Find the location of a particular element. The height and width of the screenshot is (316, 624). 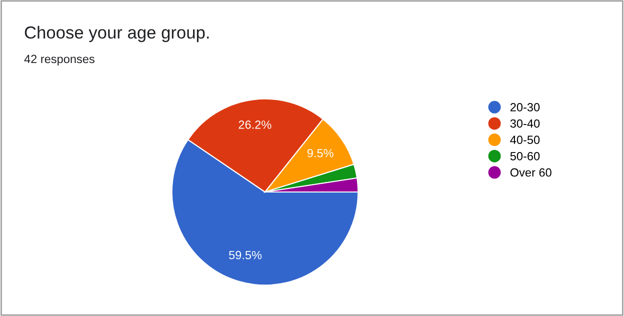

data-label: 9.5% is located at coordinates (320, 153).